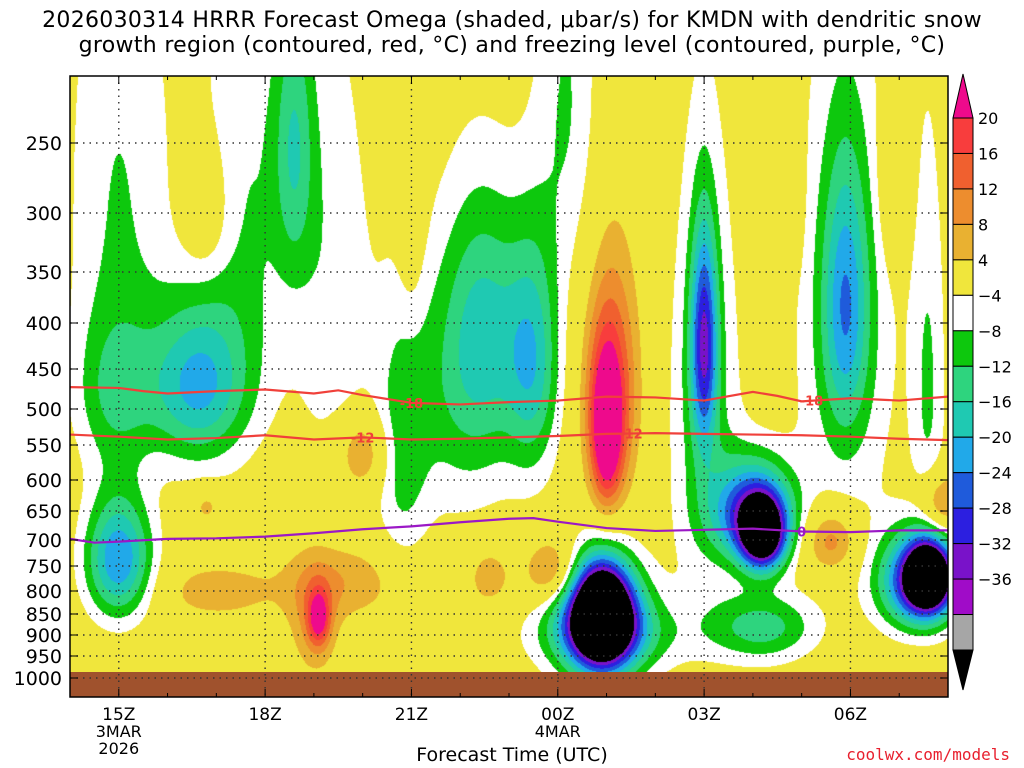  What do you see at coordinates (995, 402) in the screenshot?
I see `colorbar-label: −16` at bounding box center [995, 402].